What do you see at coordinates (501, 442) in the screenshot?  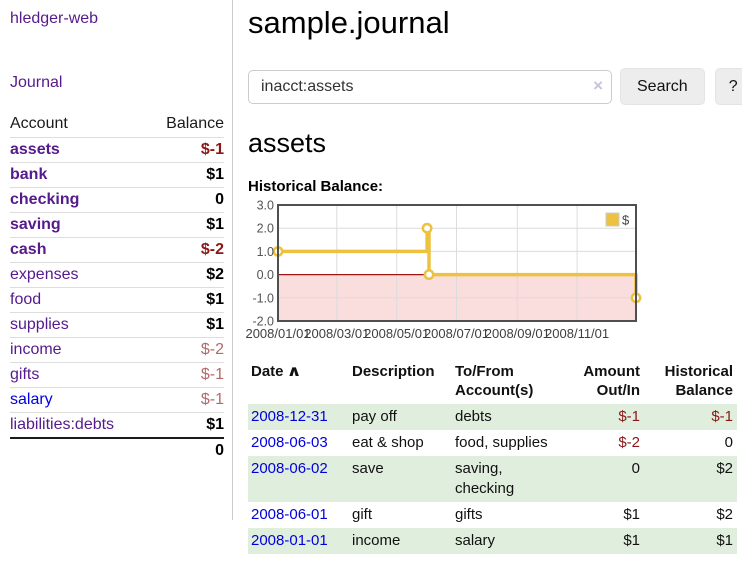 I see `tx-accounts: food, supplies` at bounding box center [501, 442].